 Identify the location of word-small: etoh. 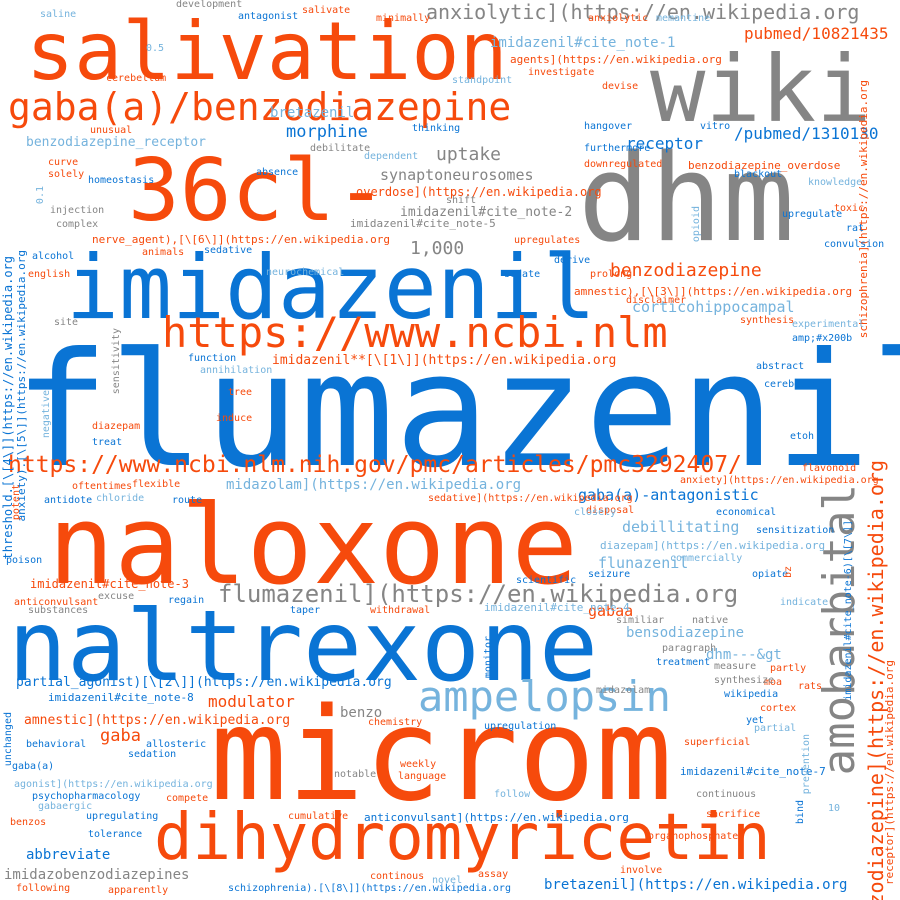
(802, 436).